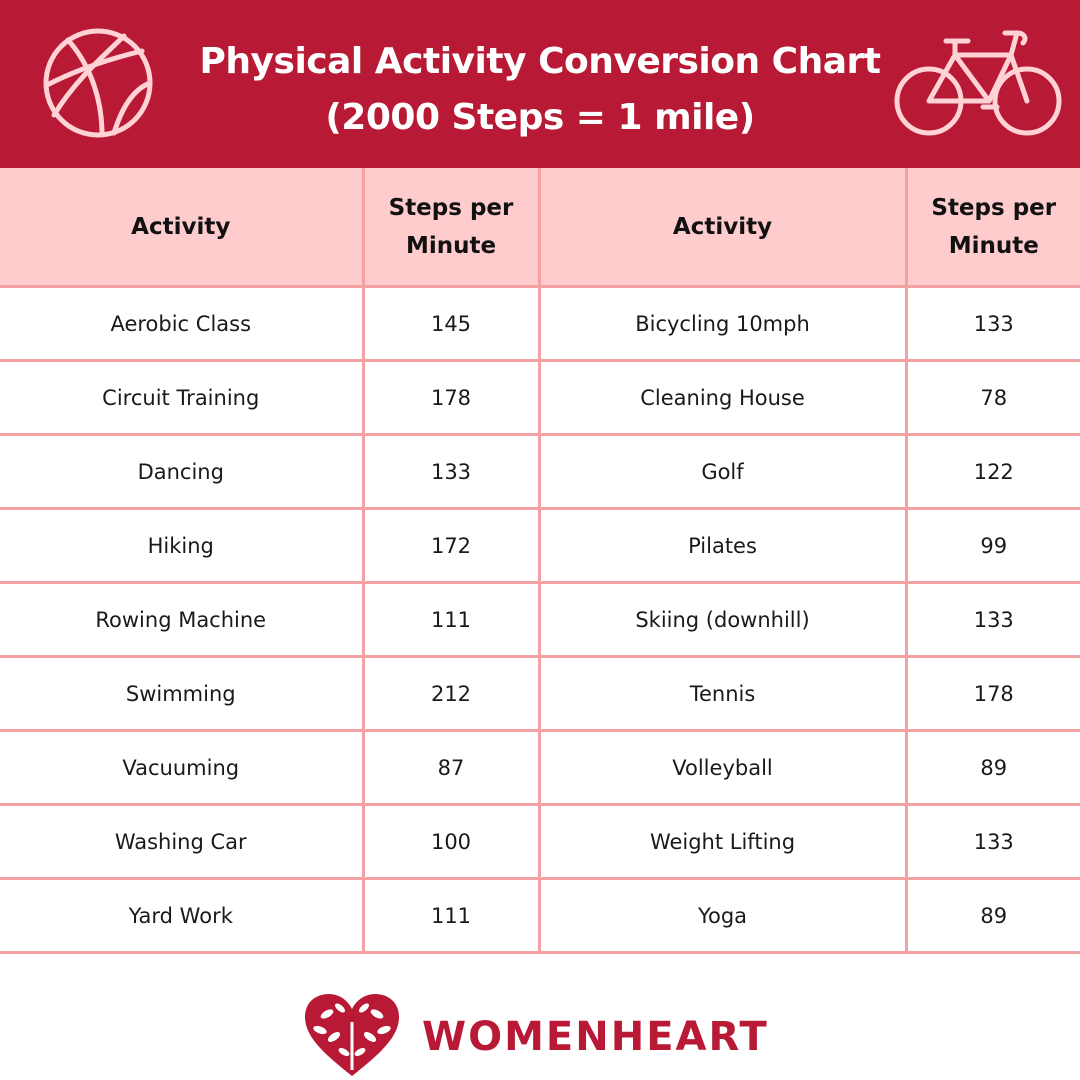  I want to click on table-row: Yard Work 111 Yoga 89, so click(540, 915).